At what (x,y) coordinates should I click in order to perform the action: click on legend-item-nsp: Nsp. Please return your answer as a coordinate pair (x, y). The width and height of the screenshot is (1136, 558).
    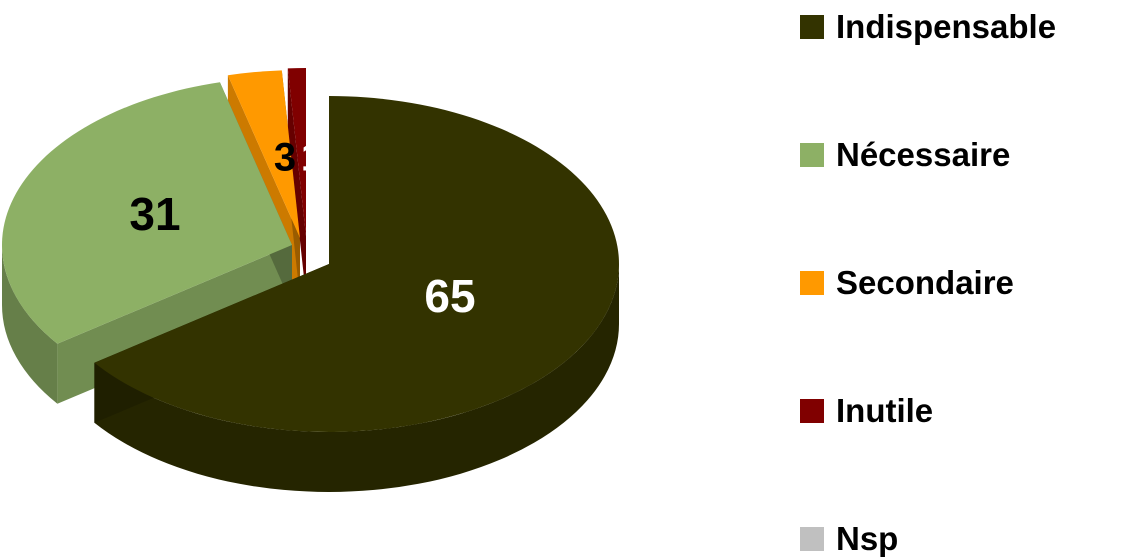
    Looking at the image, I should click on (849, 539).